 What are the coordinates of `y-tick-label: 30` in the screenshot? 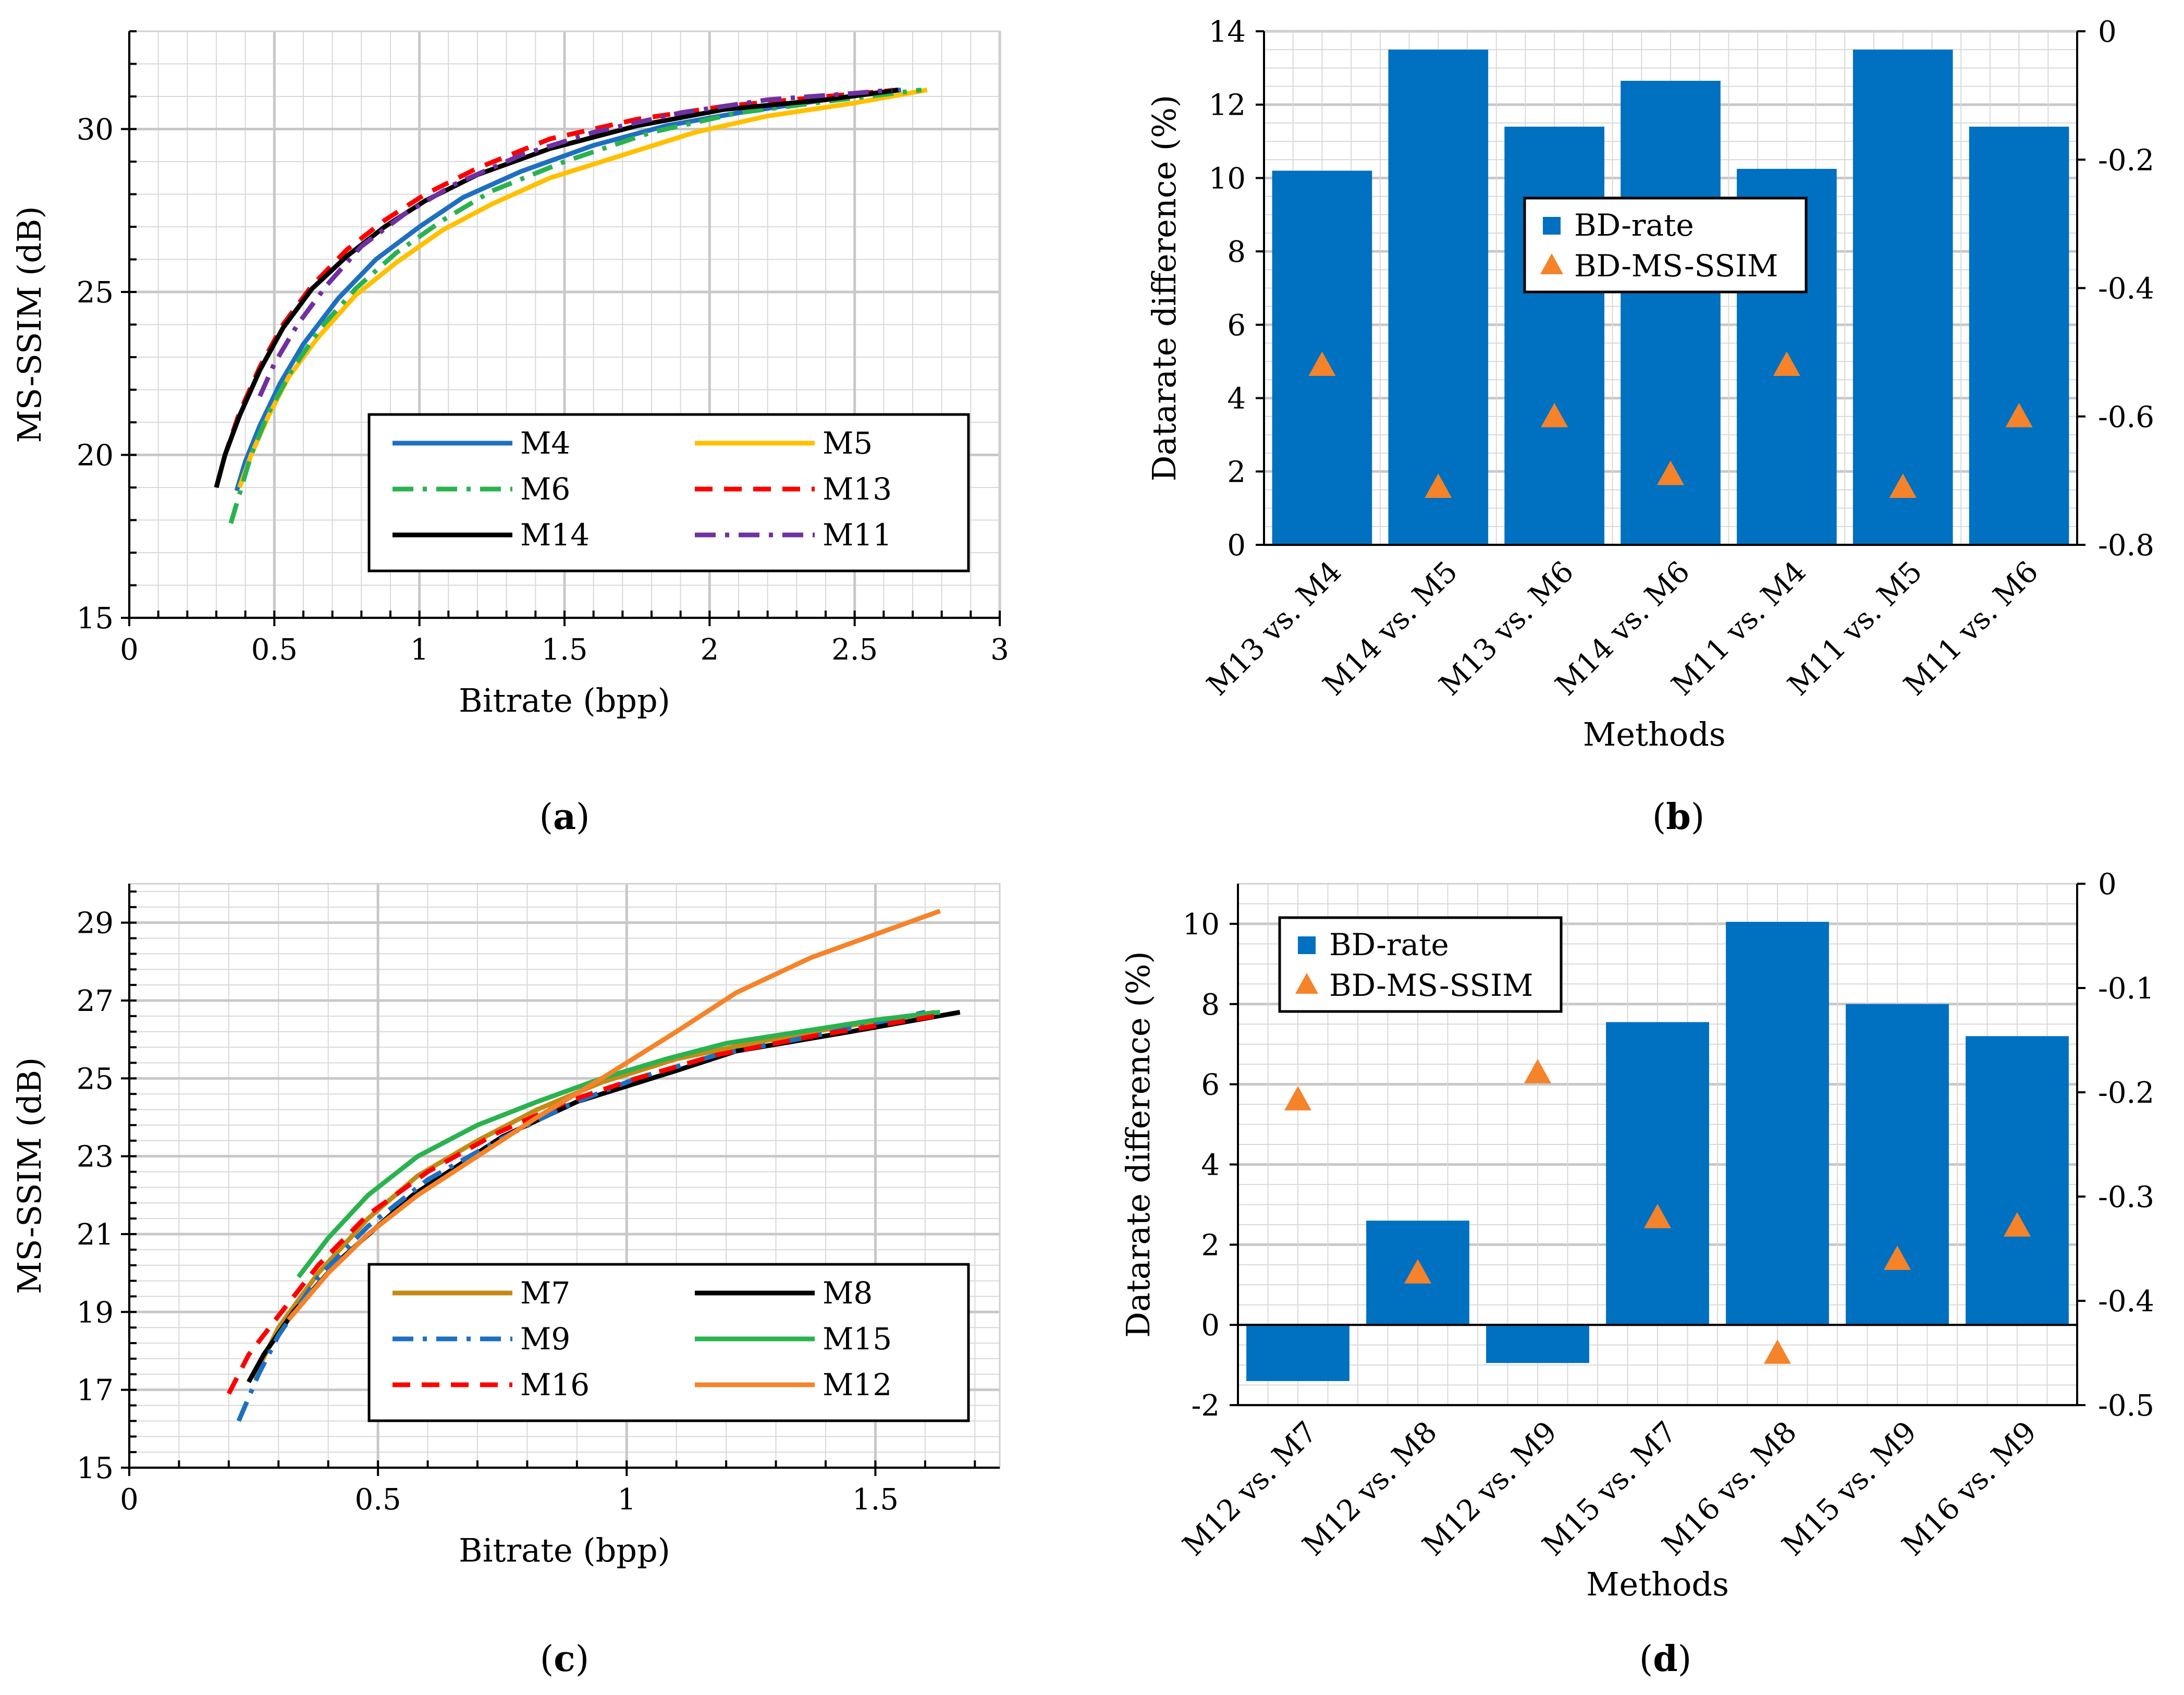 It's located at (95, 130).